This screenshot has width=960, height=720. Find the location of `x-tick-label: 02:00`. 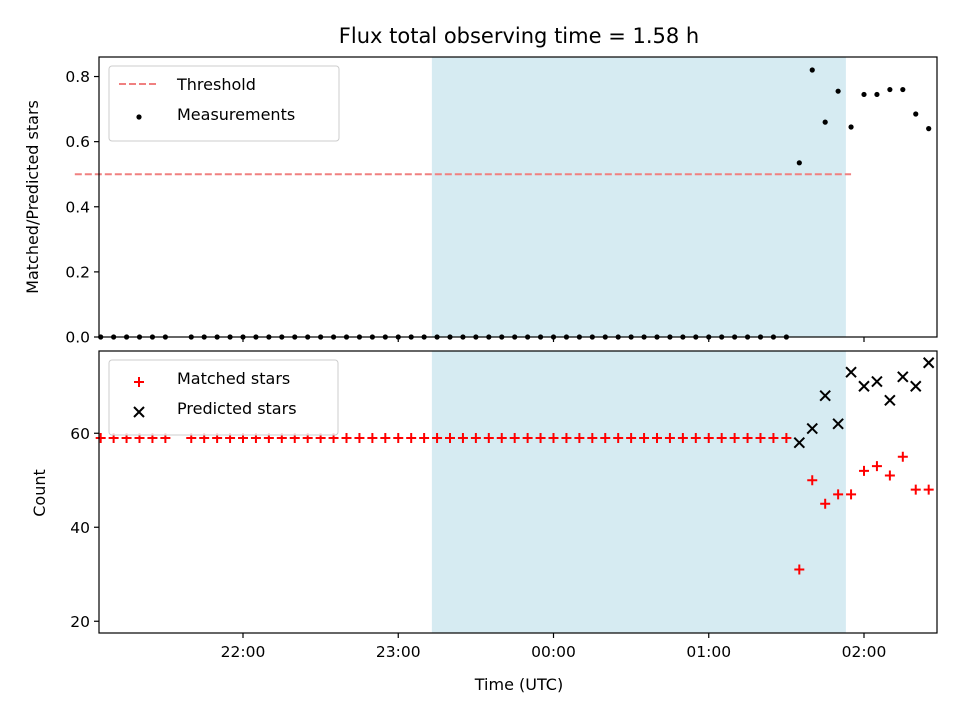

x-tick-label: 02:00 is located at coordinates (864, 652).